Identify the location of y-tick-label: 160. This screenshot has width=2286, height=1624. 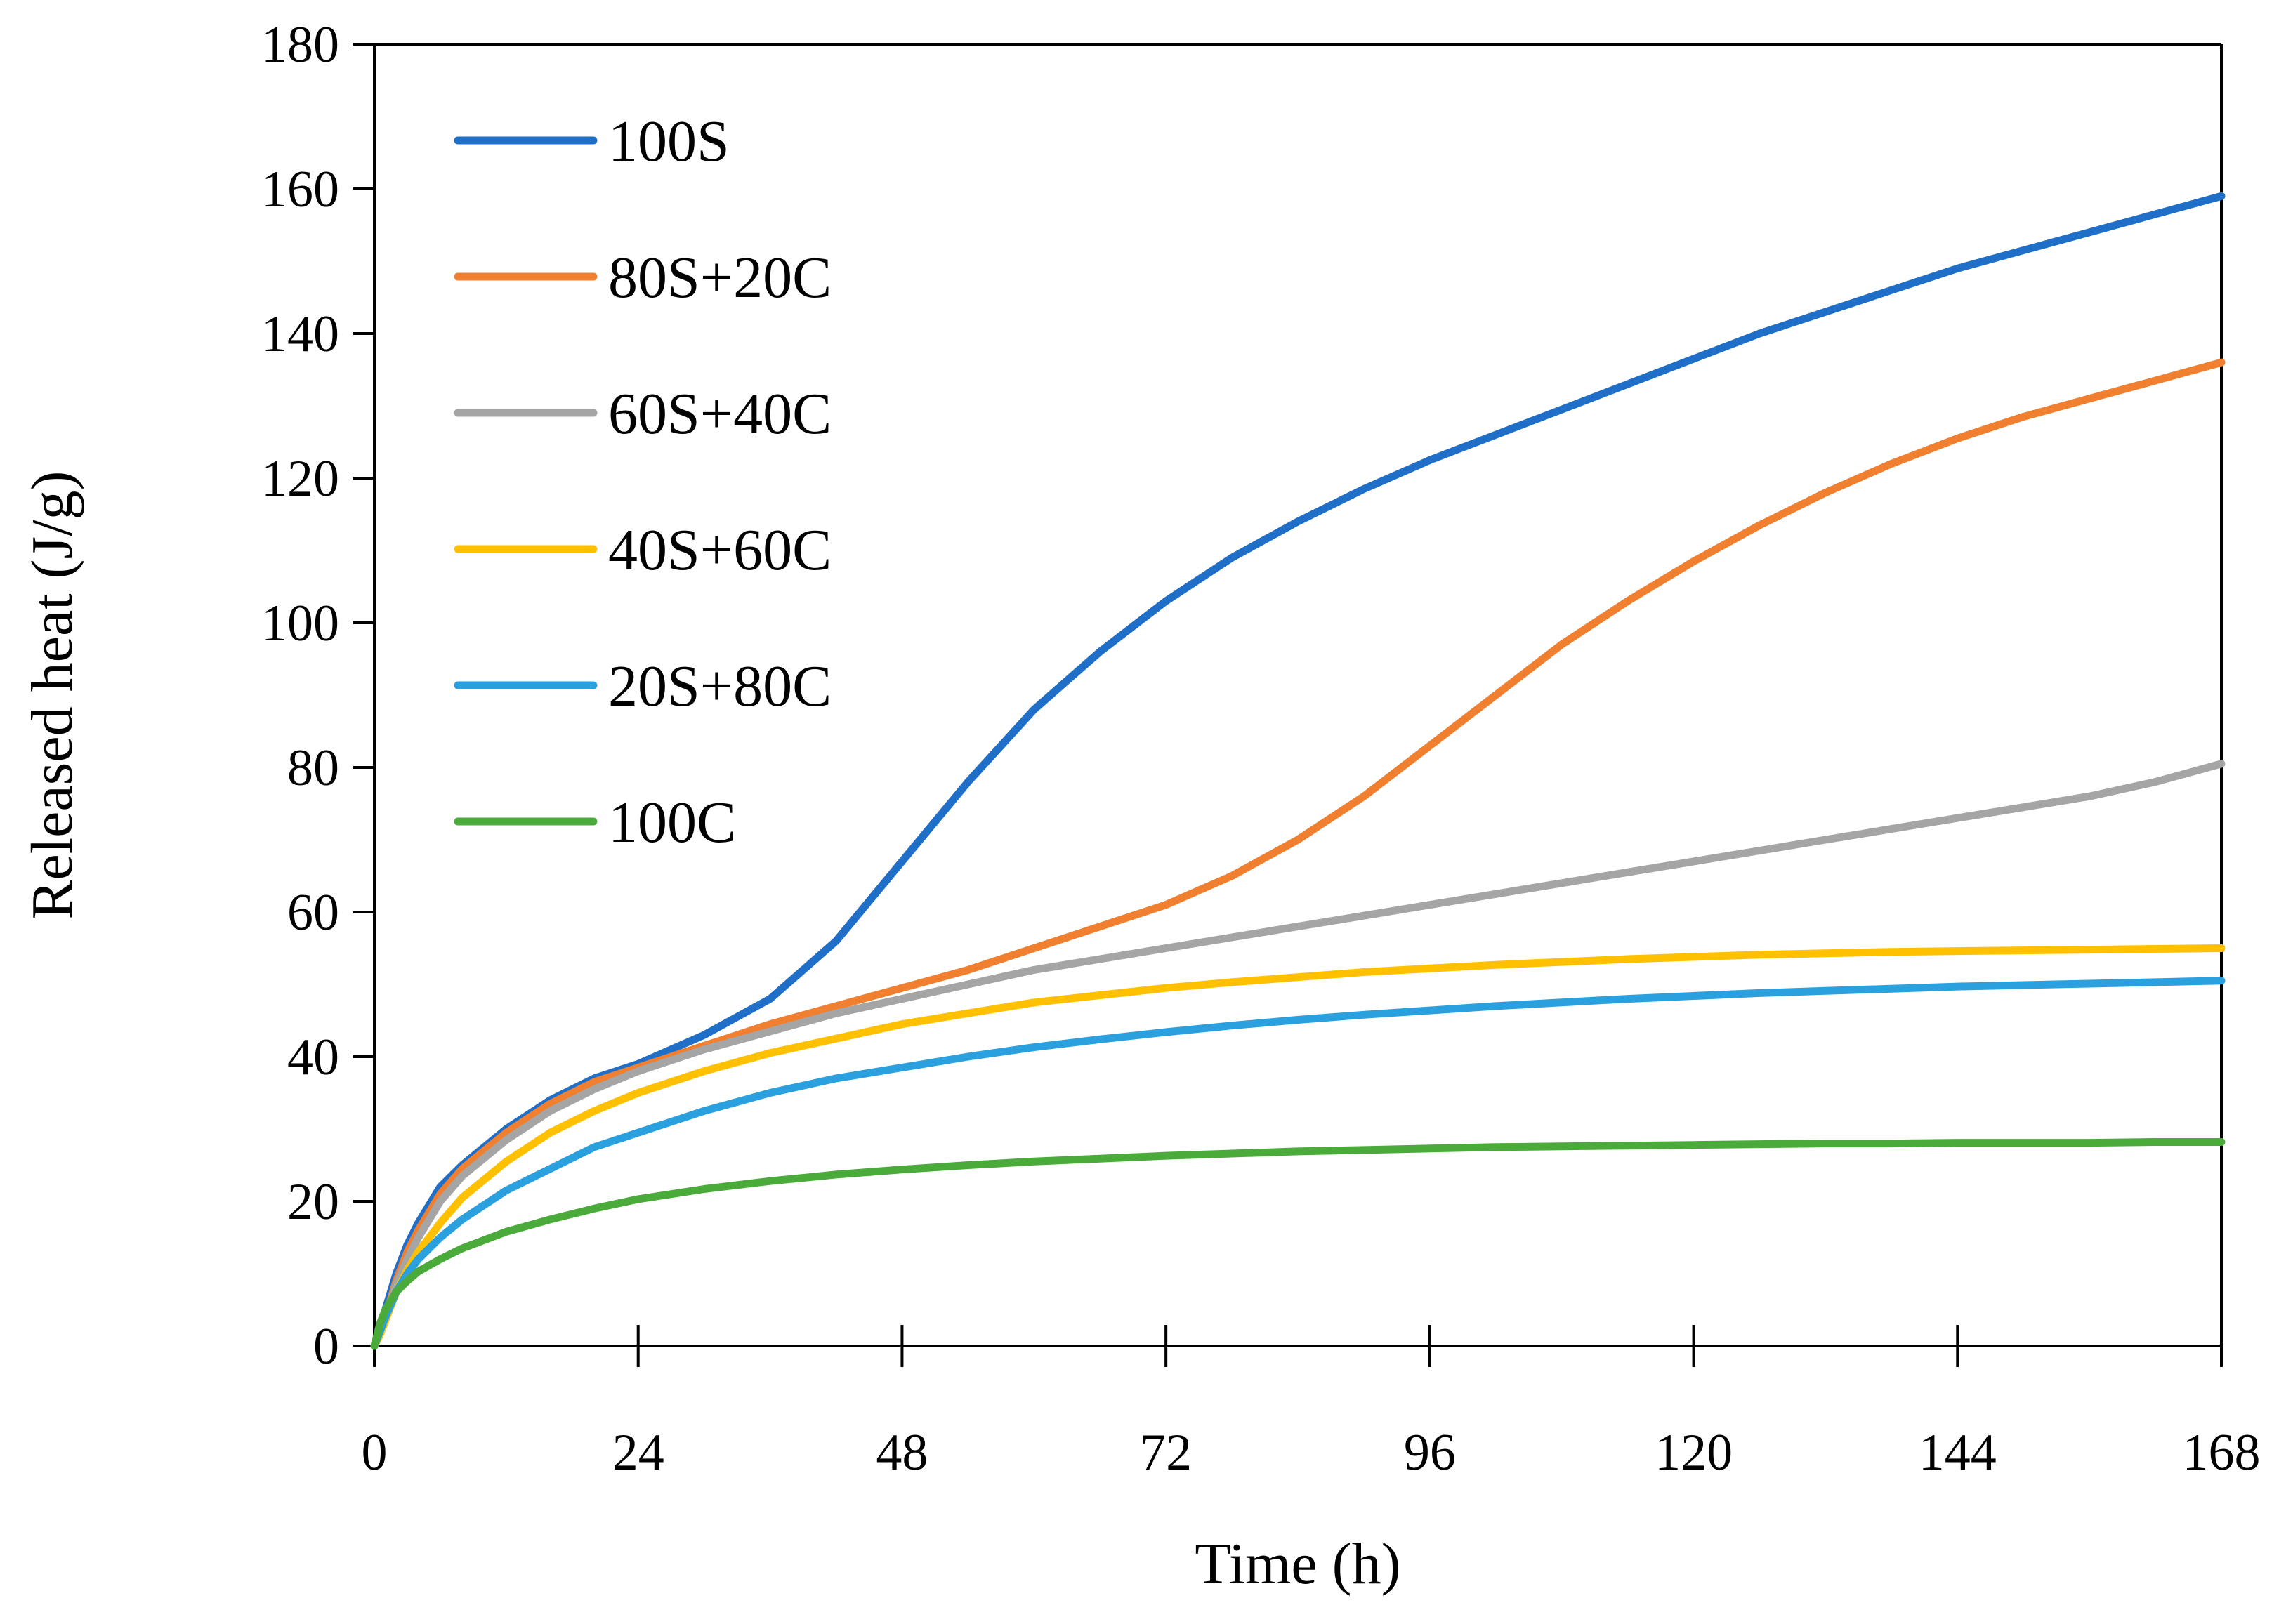
(300, 189).